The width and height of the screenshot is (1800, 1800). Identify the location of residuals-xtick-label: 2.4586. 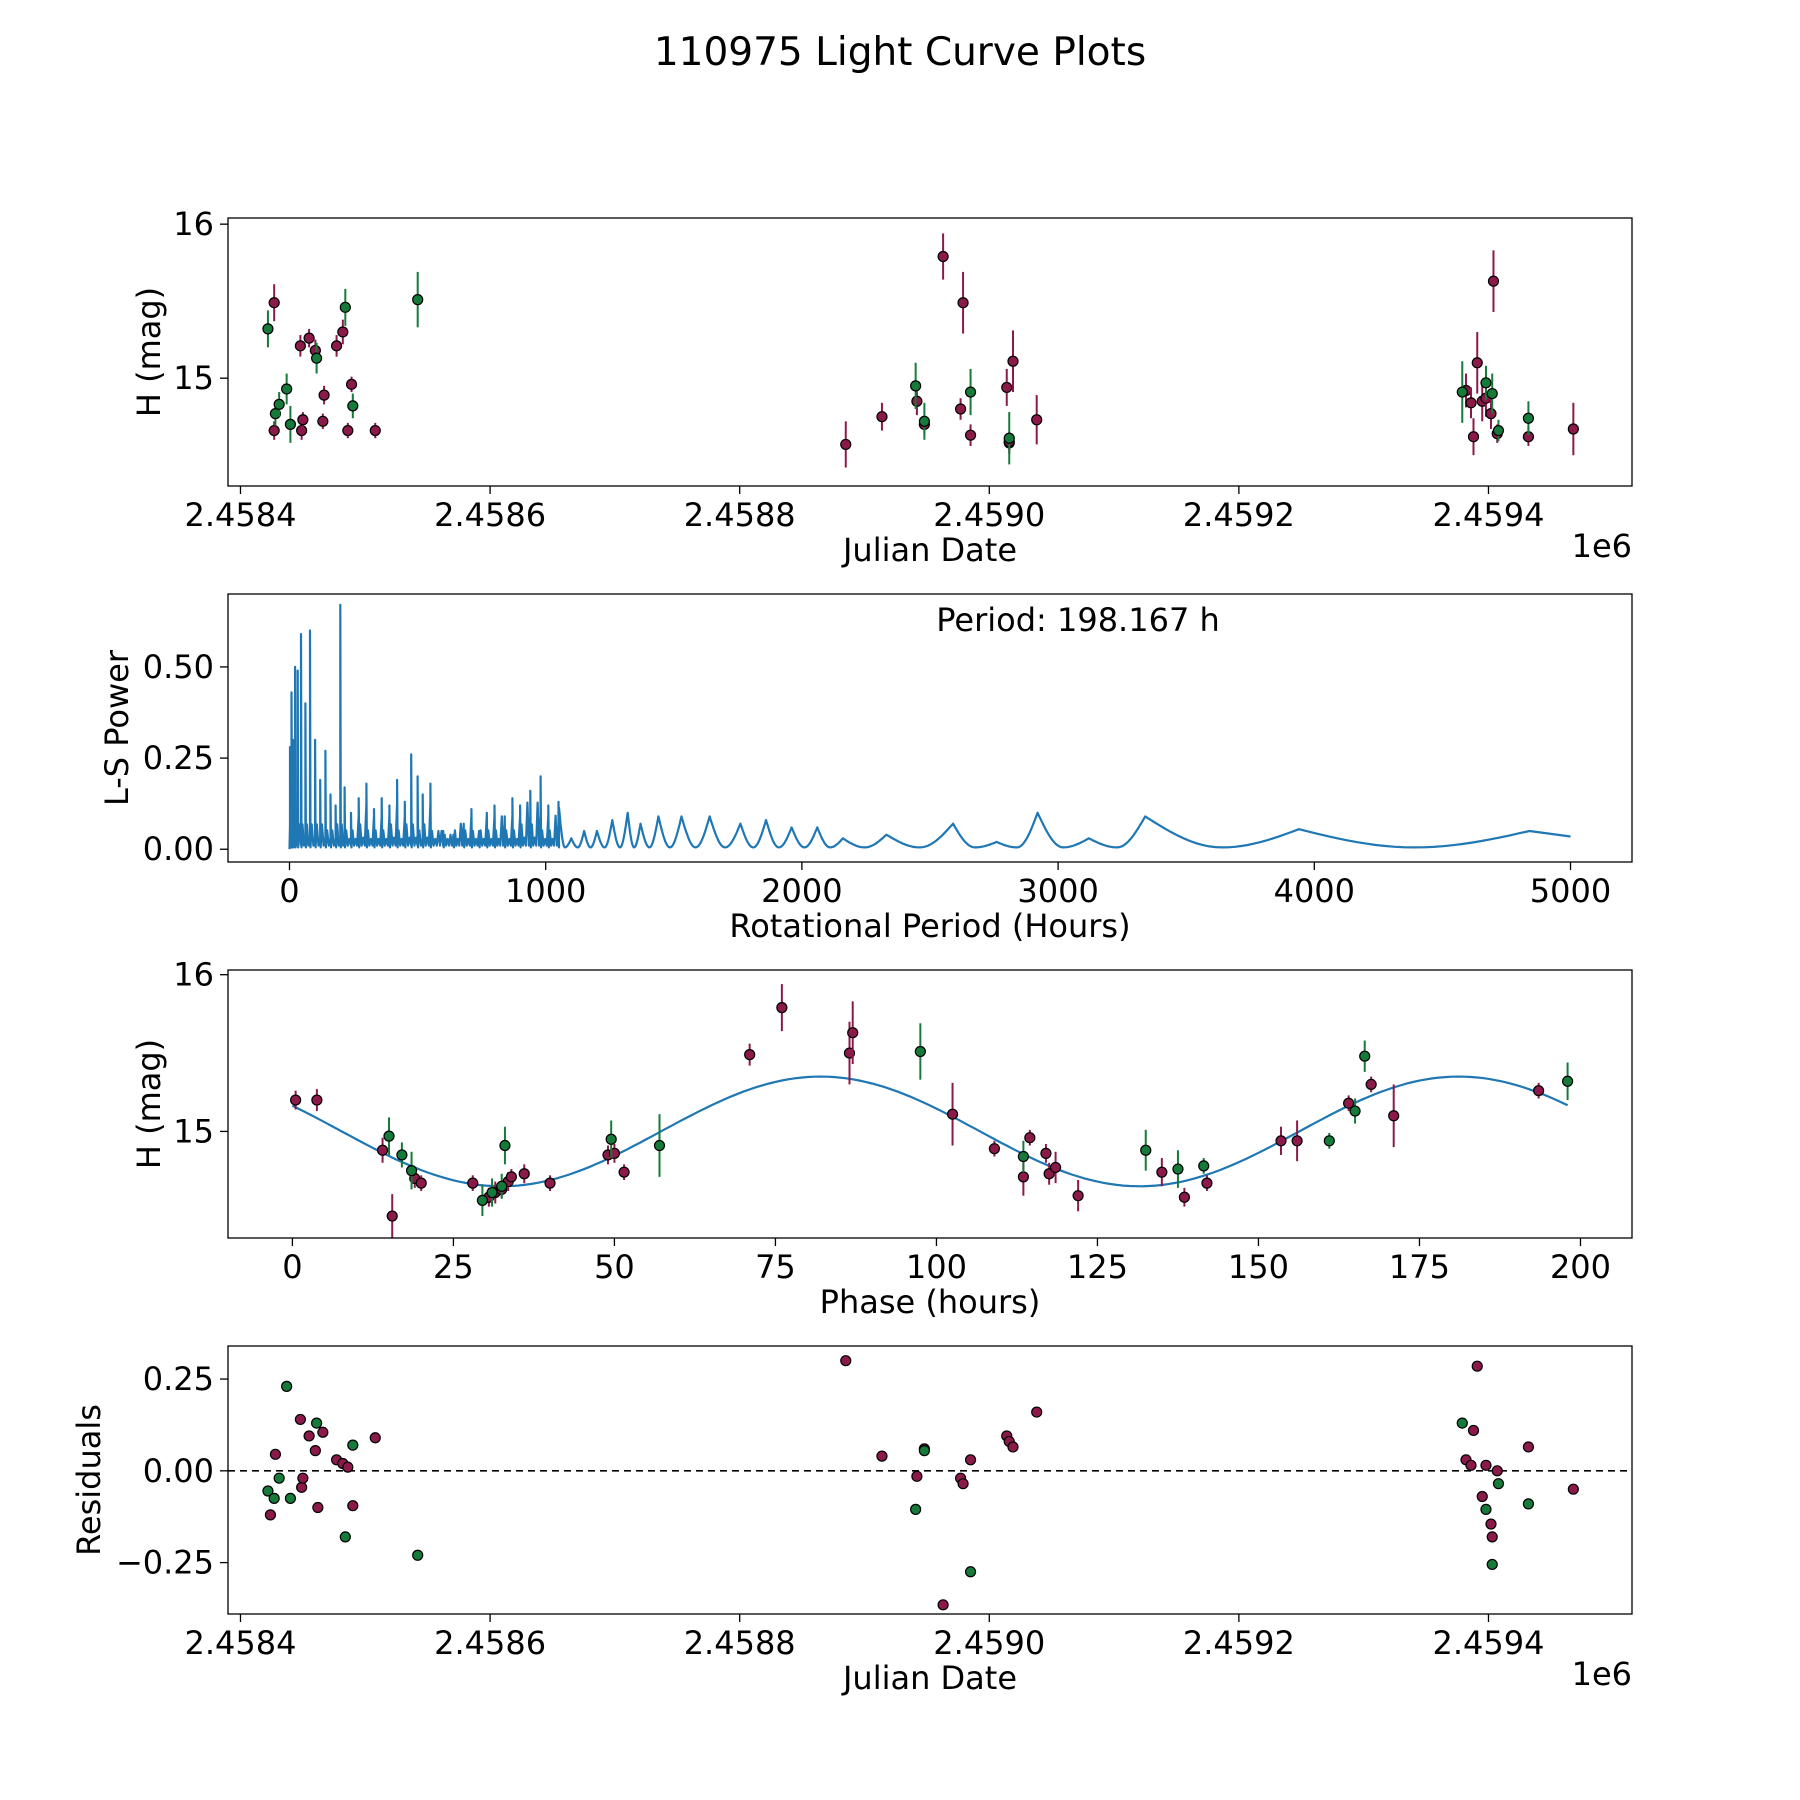
(490, 1643).